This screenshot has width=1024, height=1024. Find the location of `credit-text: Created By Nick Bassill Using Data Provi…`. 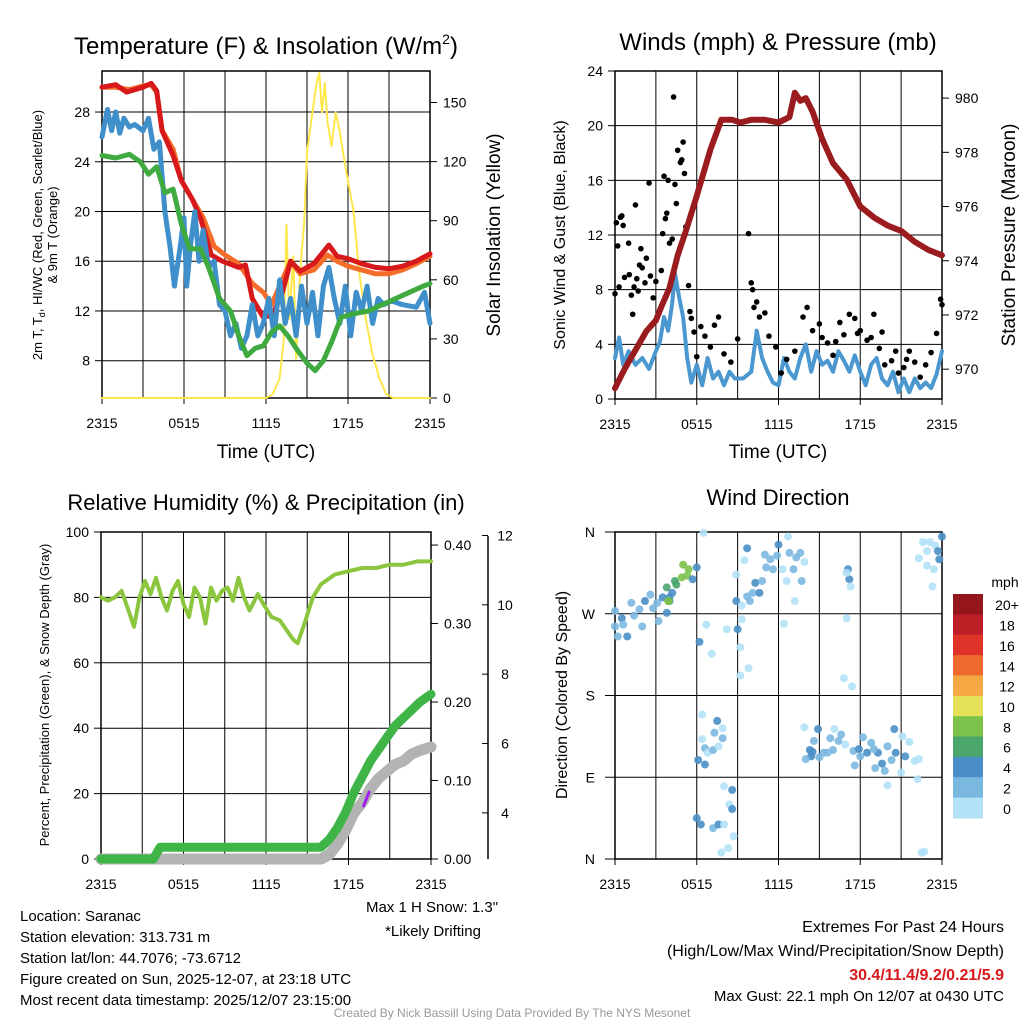

credit-text: Created By Nick Bassill Using Data Provi… is located at coordinates (512, 1013).